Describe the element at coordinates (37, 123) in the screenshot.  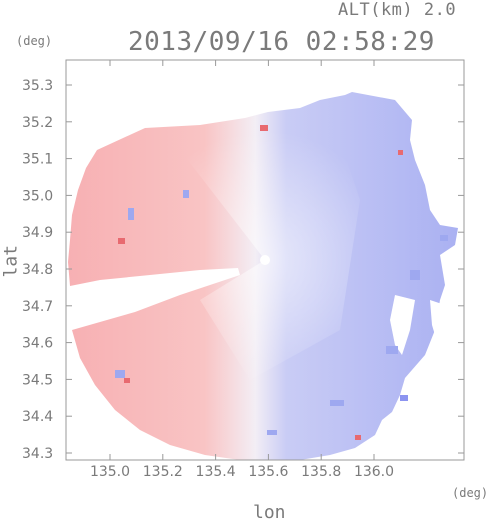
I see `y-tick-label: 35.2` at that location.